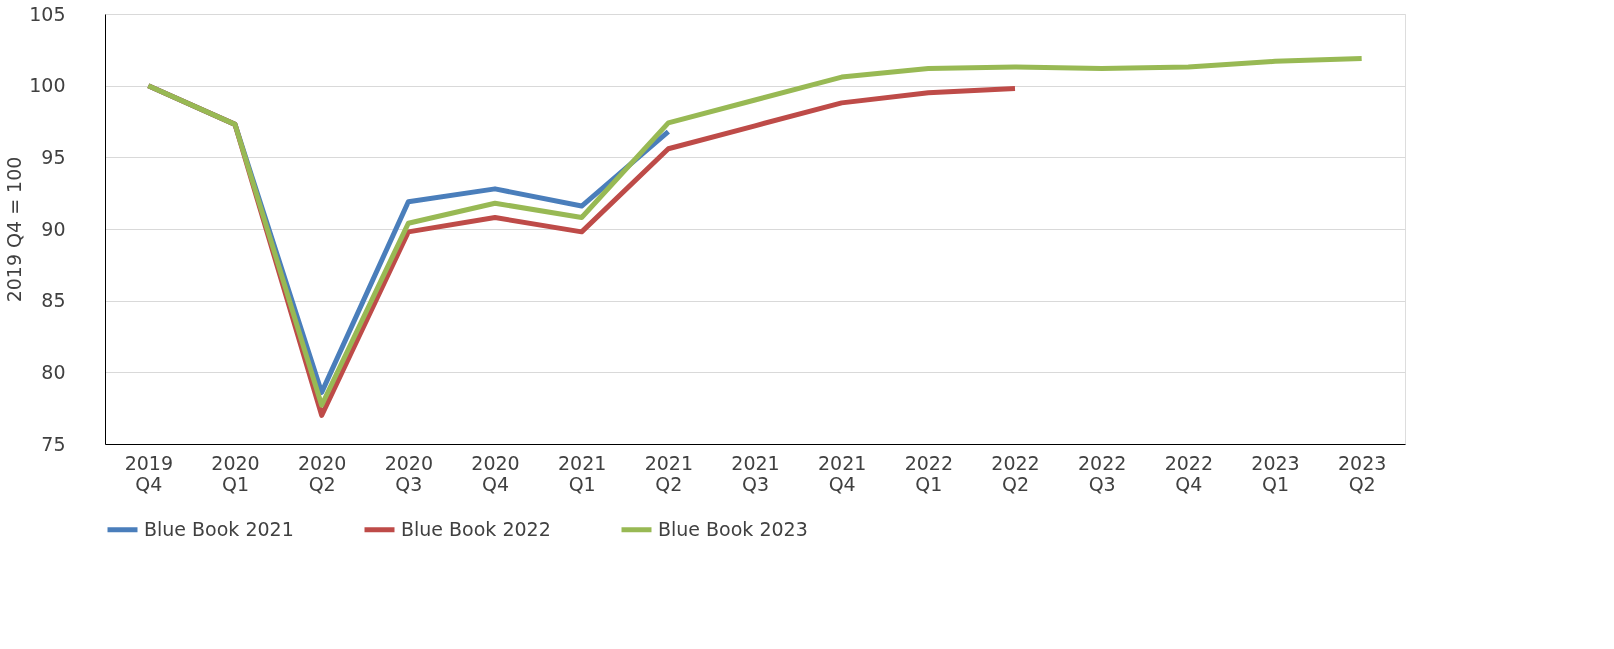 This screenshot has width=1614, height=649. What do you see at coordinates (755, 473) in the screenshot?
I see `x-tick-label: 2021 Q3` at bounding box center [755, 473].